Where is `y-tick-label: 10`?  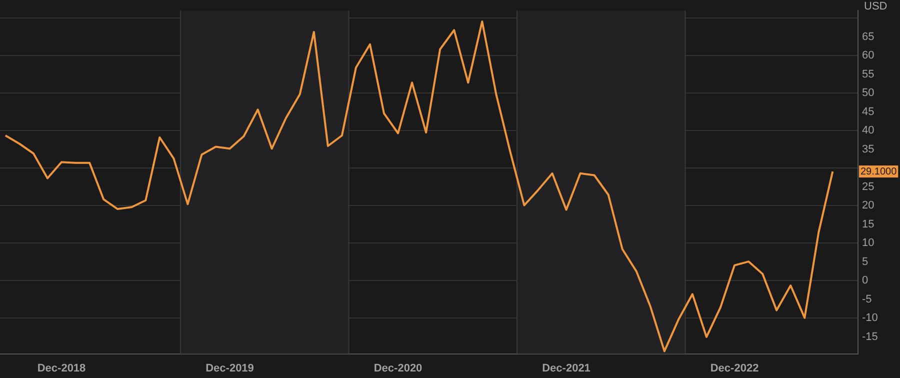
y-tick-label: 10 is located at coordinates (868, 243).